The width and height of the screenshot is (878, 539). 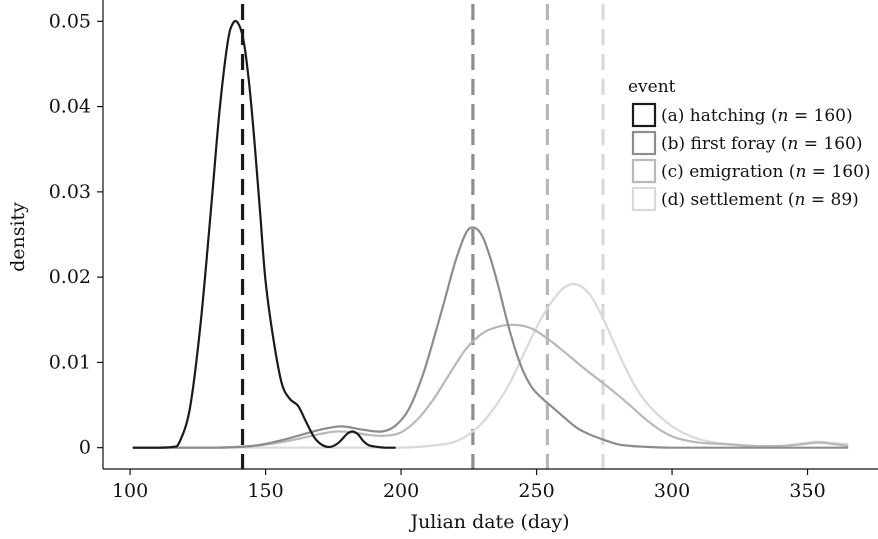 What do you see at coordinates (644, 199) in the screenshot?
I see `legend-swatch-settlement` at bounding box center [644, 199].